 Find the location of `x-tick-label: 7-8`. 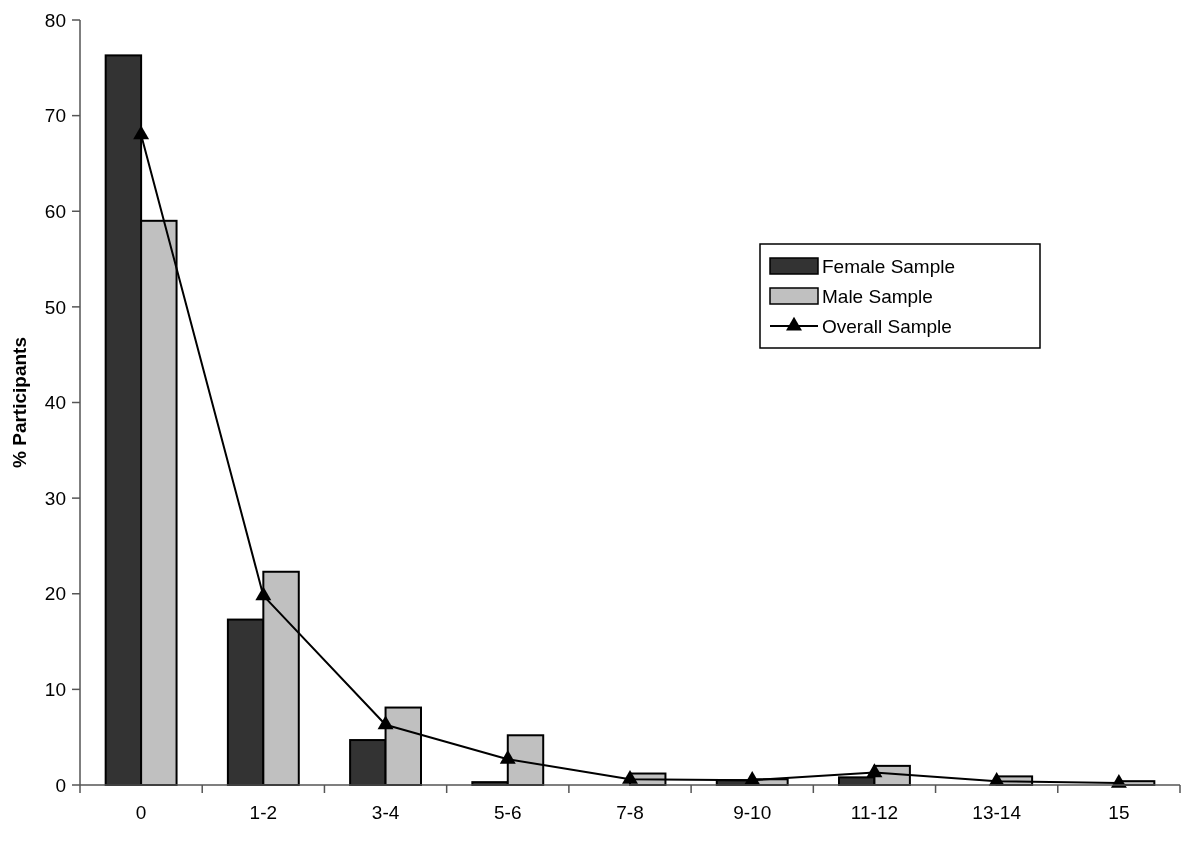

x-tick-label: 7-8 is located at coordinates (630, 812).